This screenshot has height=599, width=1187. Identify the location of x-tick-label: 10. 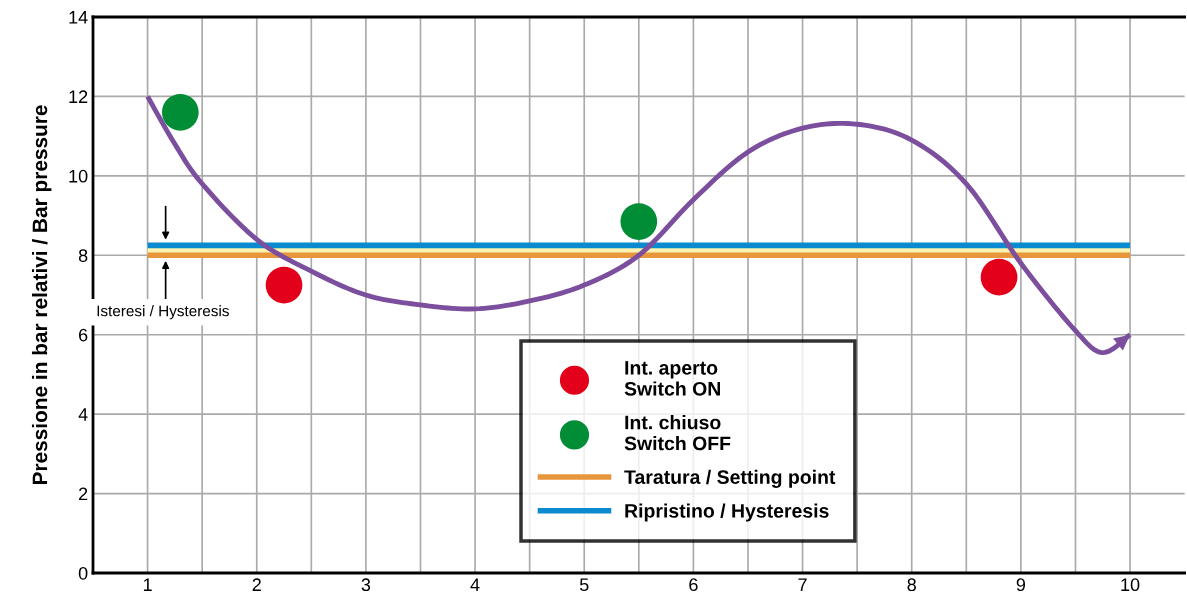
(1130, 585).